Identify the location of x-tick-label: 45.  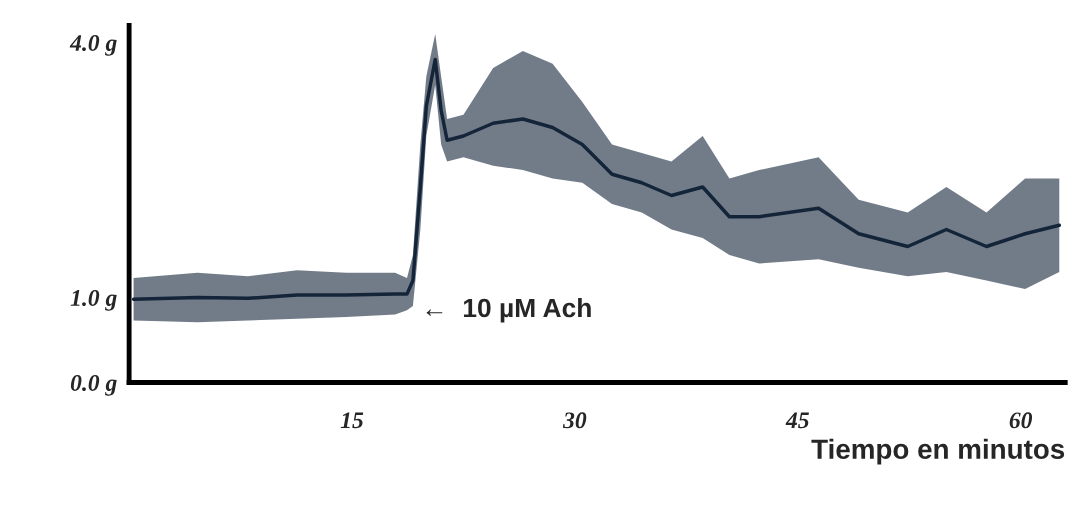
(797, 420).